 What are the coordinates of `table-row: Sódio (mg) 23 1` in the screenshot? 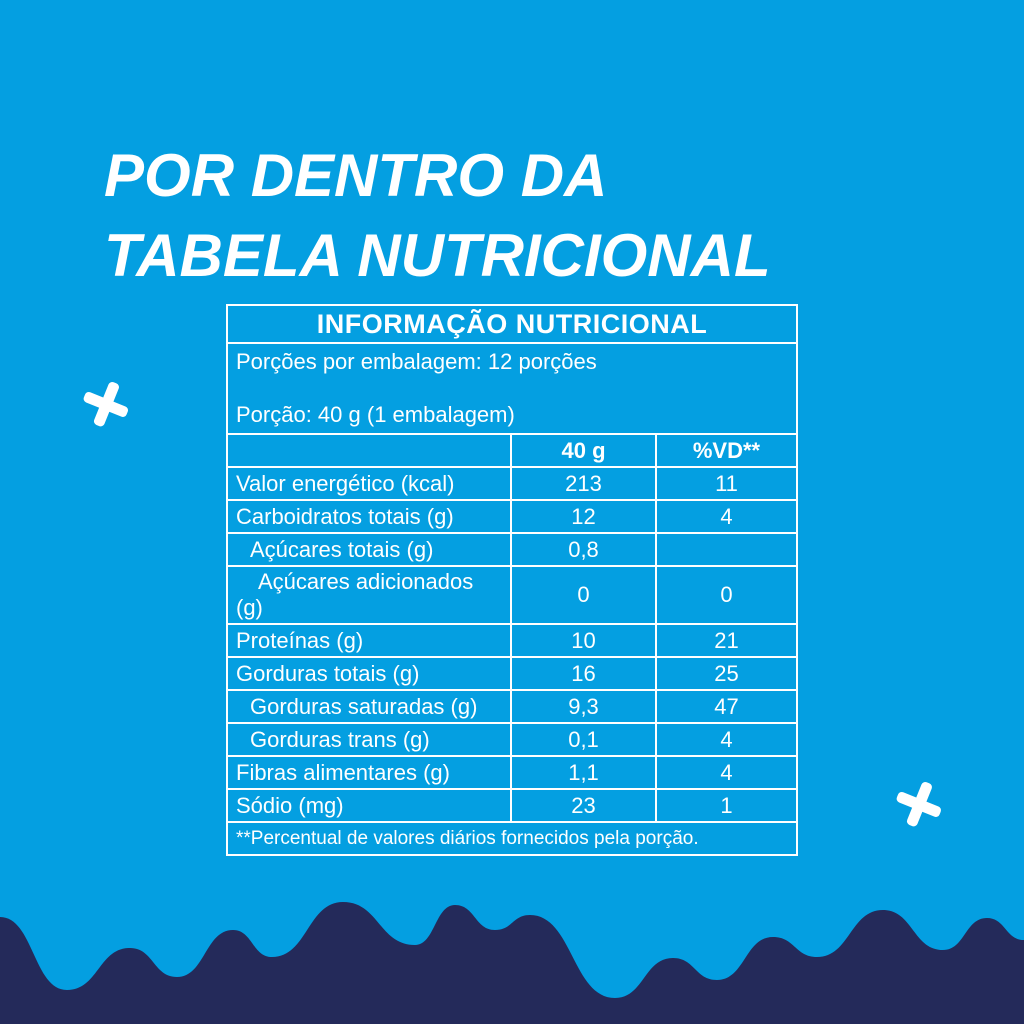 It's located at (512, 805).